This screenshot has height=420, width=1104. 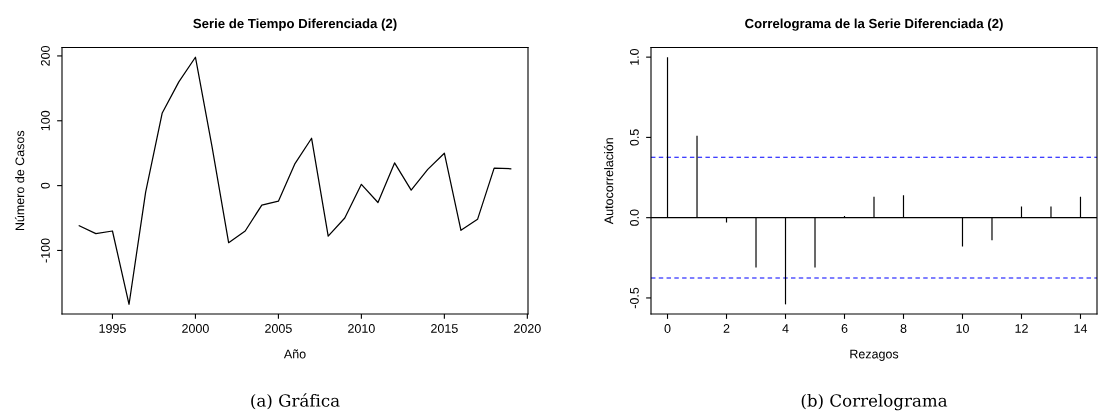 What do you see at coordinates (874, 24) in the screenshot?
I see `chart-title: Correlograma de la Serie Diferenciada (2)` at bounding box center [874, 24].